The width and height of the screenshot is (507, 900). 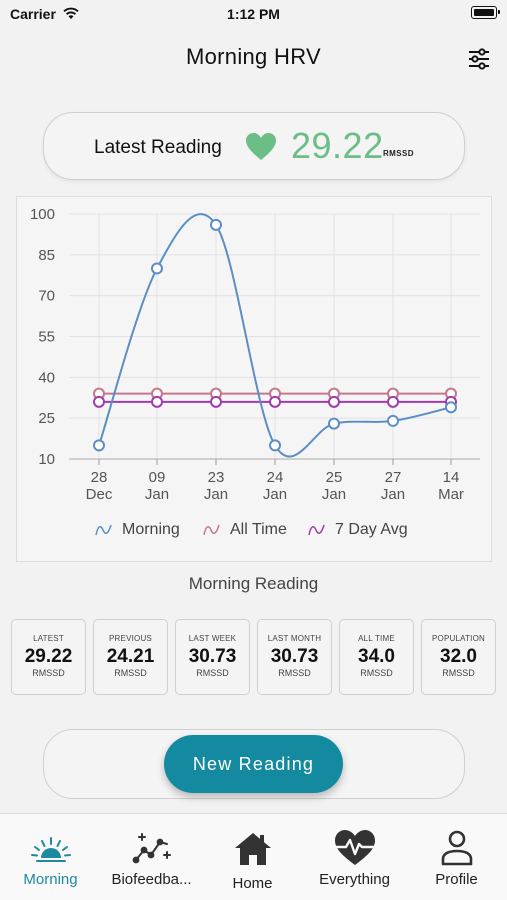 What do you see at coordinates (46, 459) in the screenshot?
I see `y-tick-label: 10` at bounding box center [46, 459].